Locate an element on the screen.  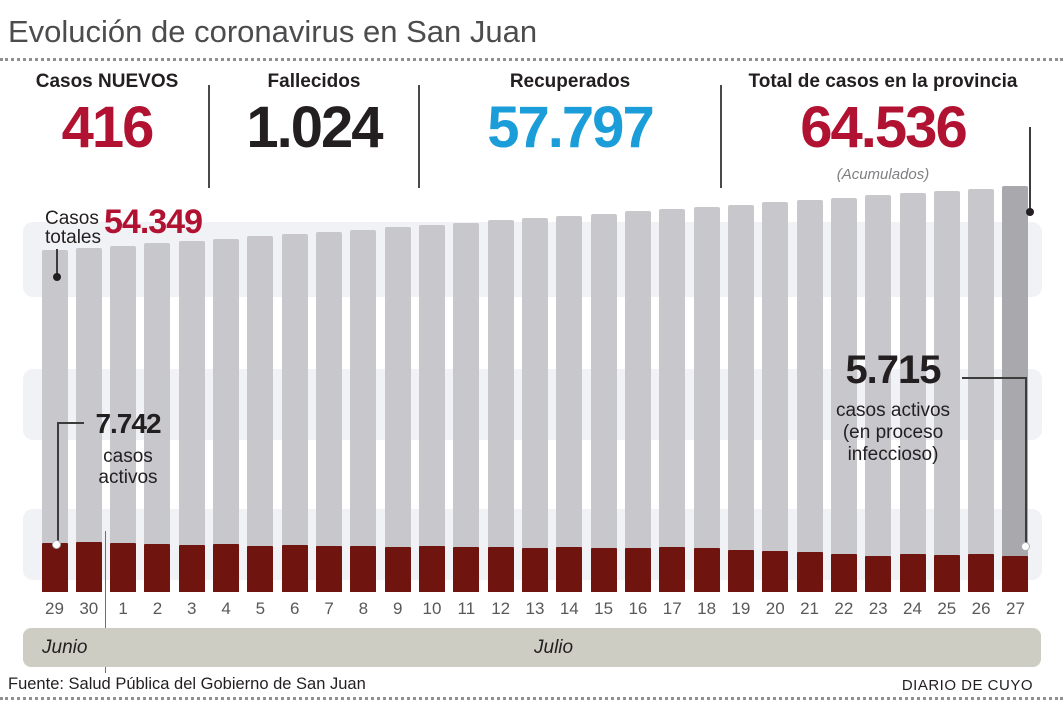
annotation-line: casos is located at coordinates (128, 456).